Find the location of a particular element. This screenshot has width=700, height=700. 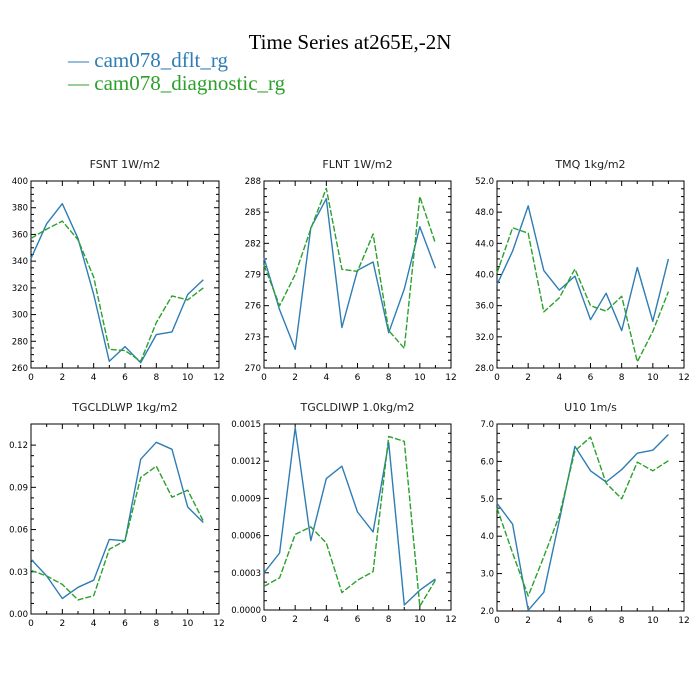

legend-item-diagnostic: — cam078_diagnostic_rg is located at coordinates (176, 83).